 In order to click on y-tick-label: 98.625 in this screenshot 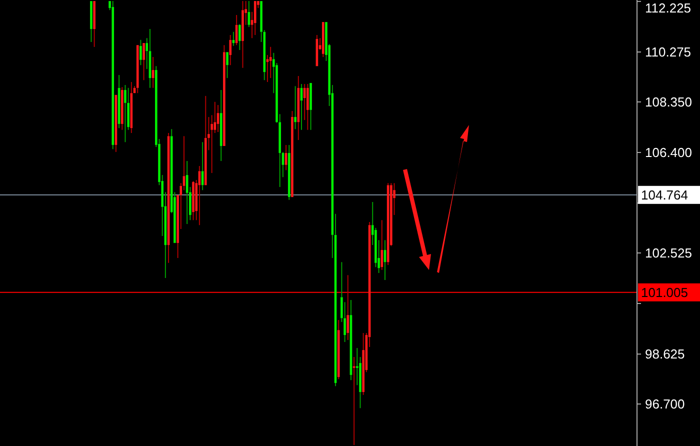, I will do `click(665, 354)`.